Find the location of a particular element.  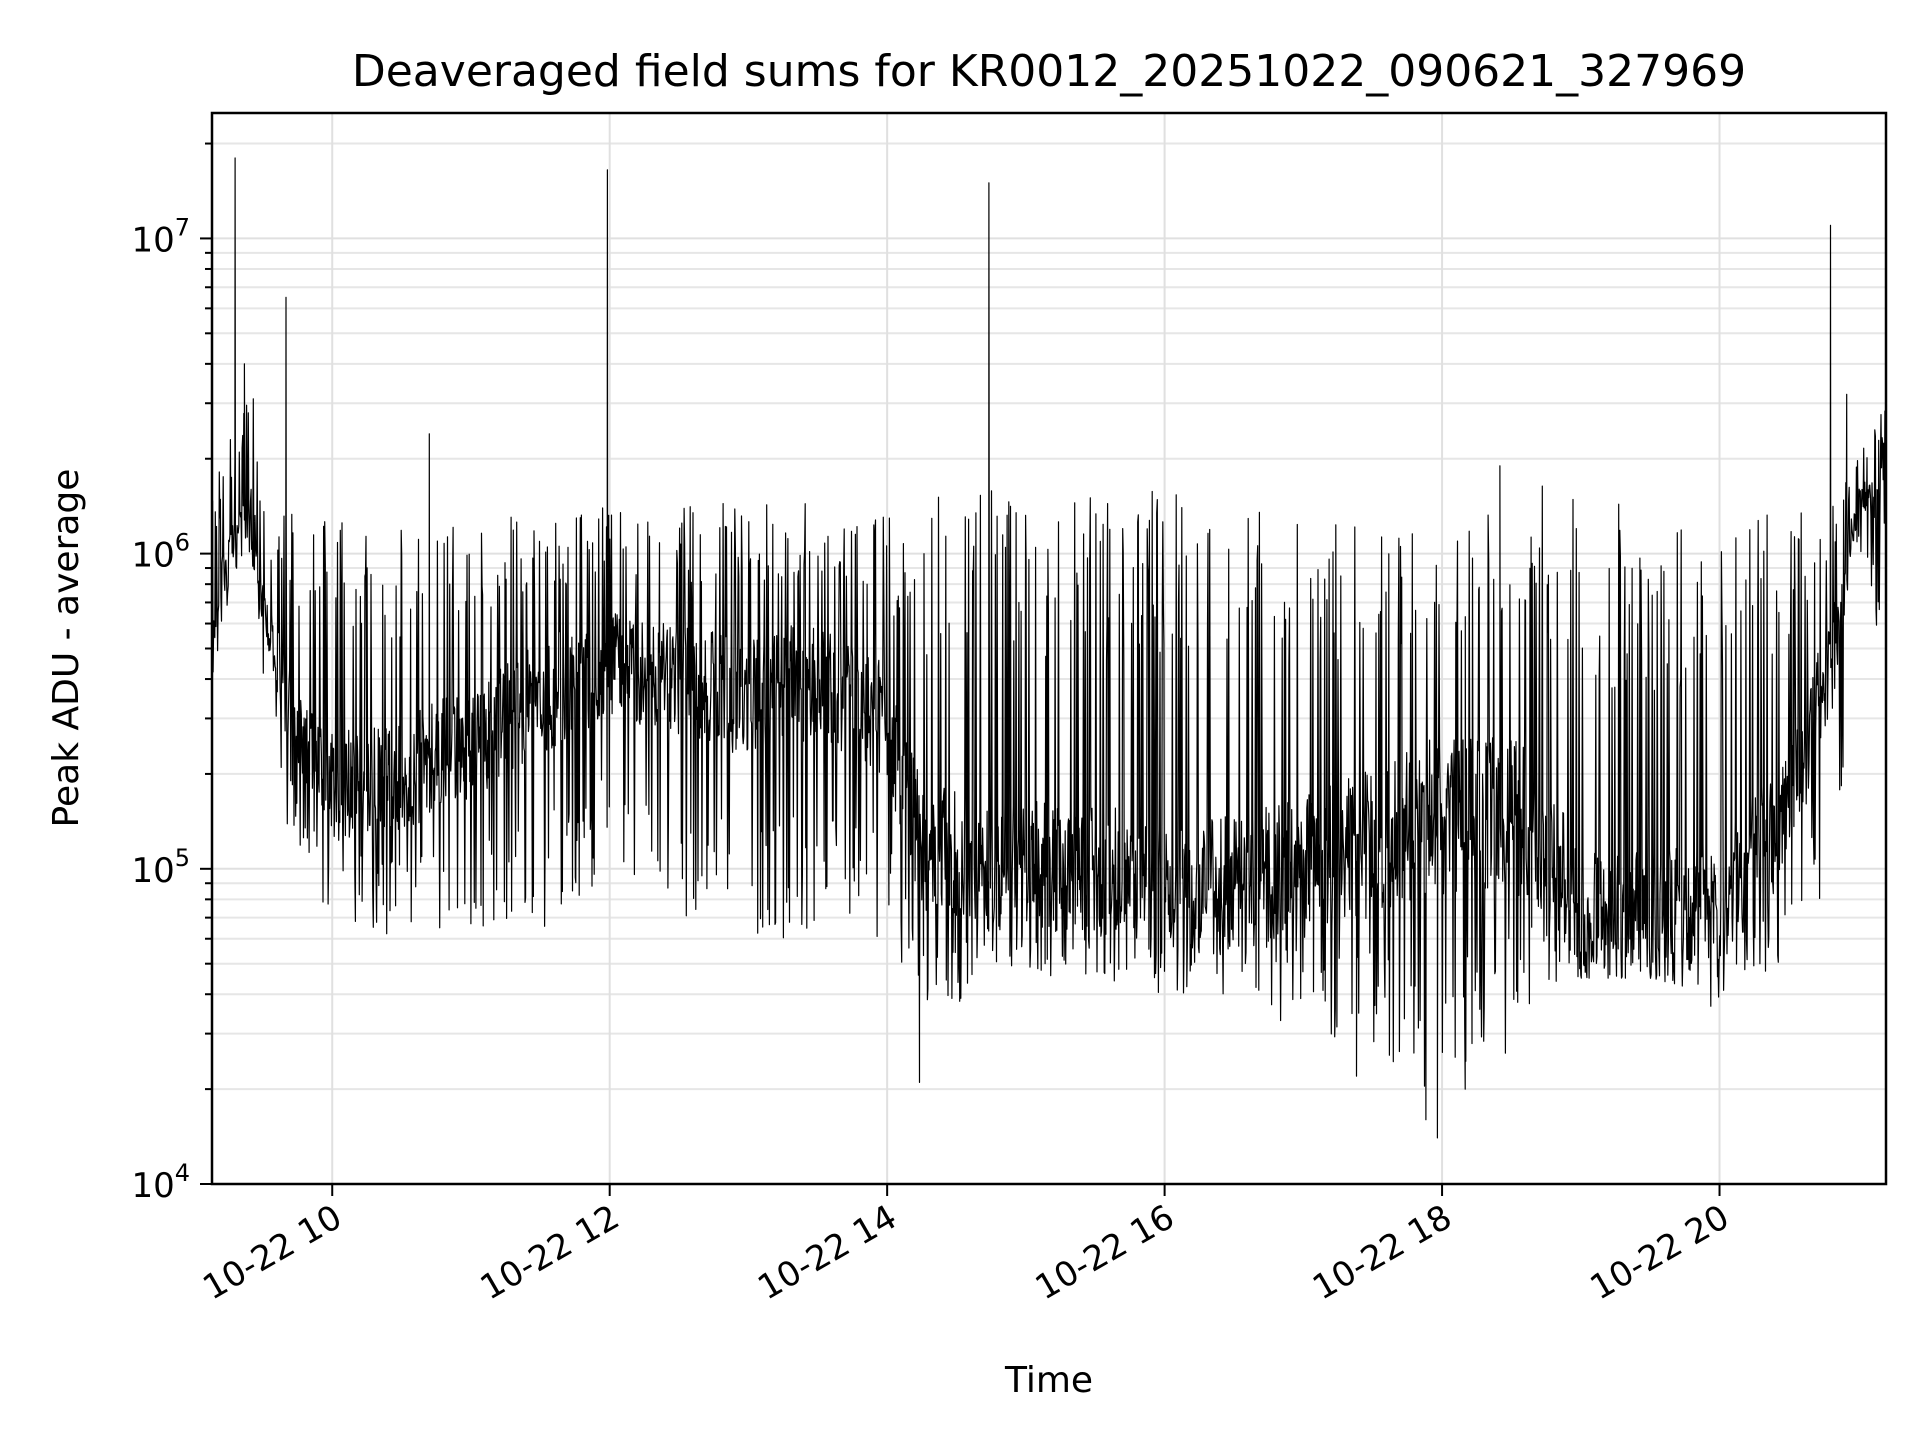

x-tick-label: 10-22 12 is located at coordinates (550, 1252).